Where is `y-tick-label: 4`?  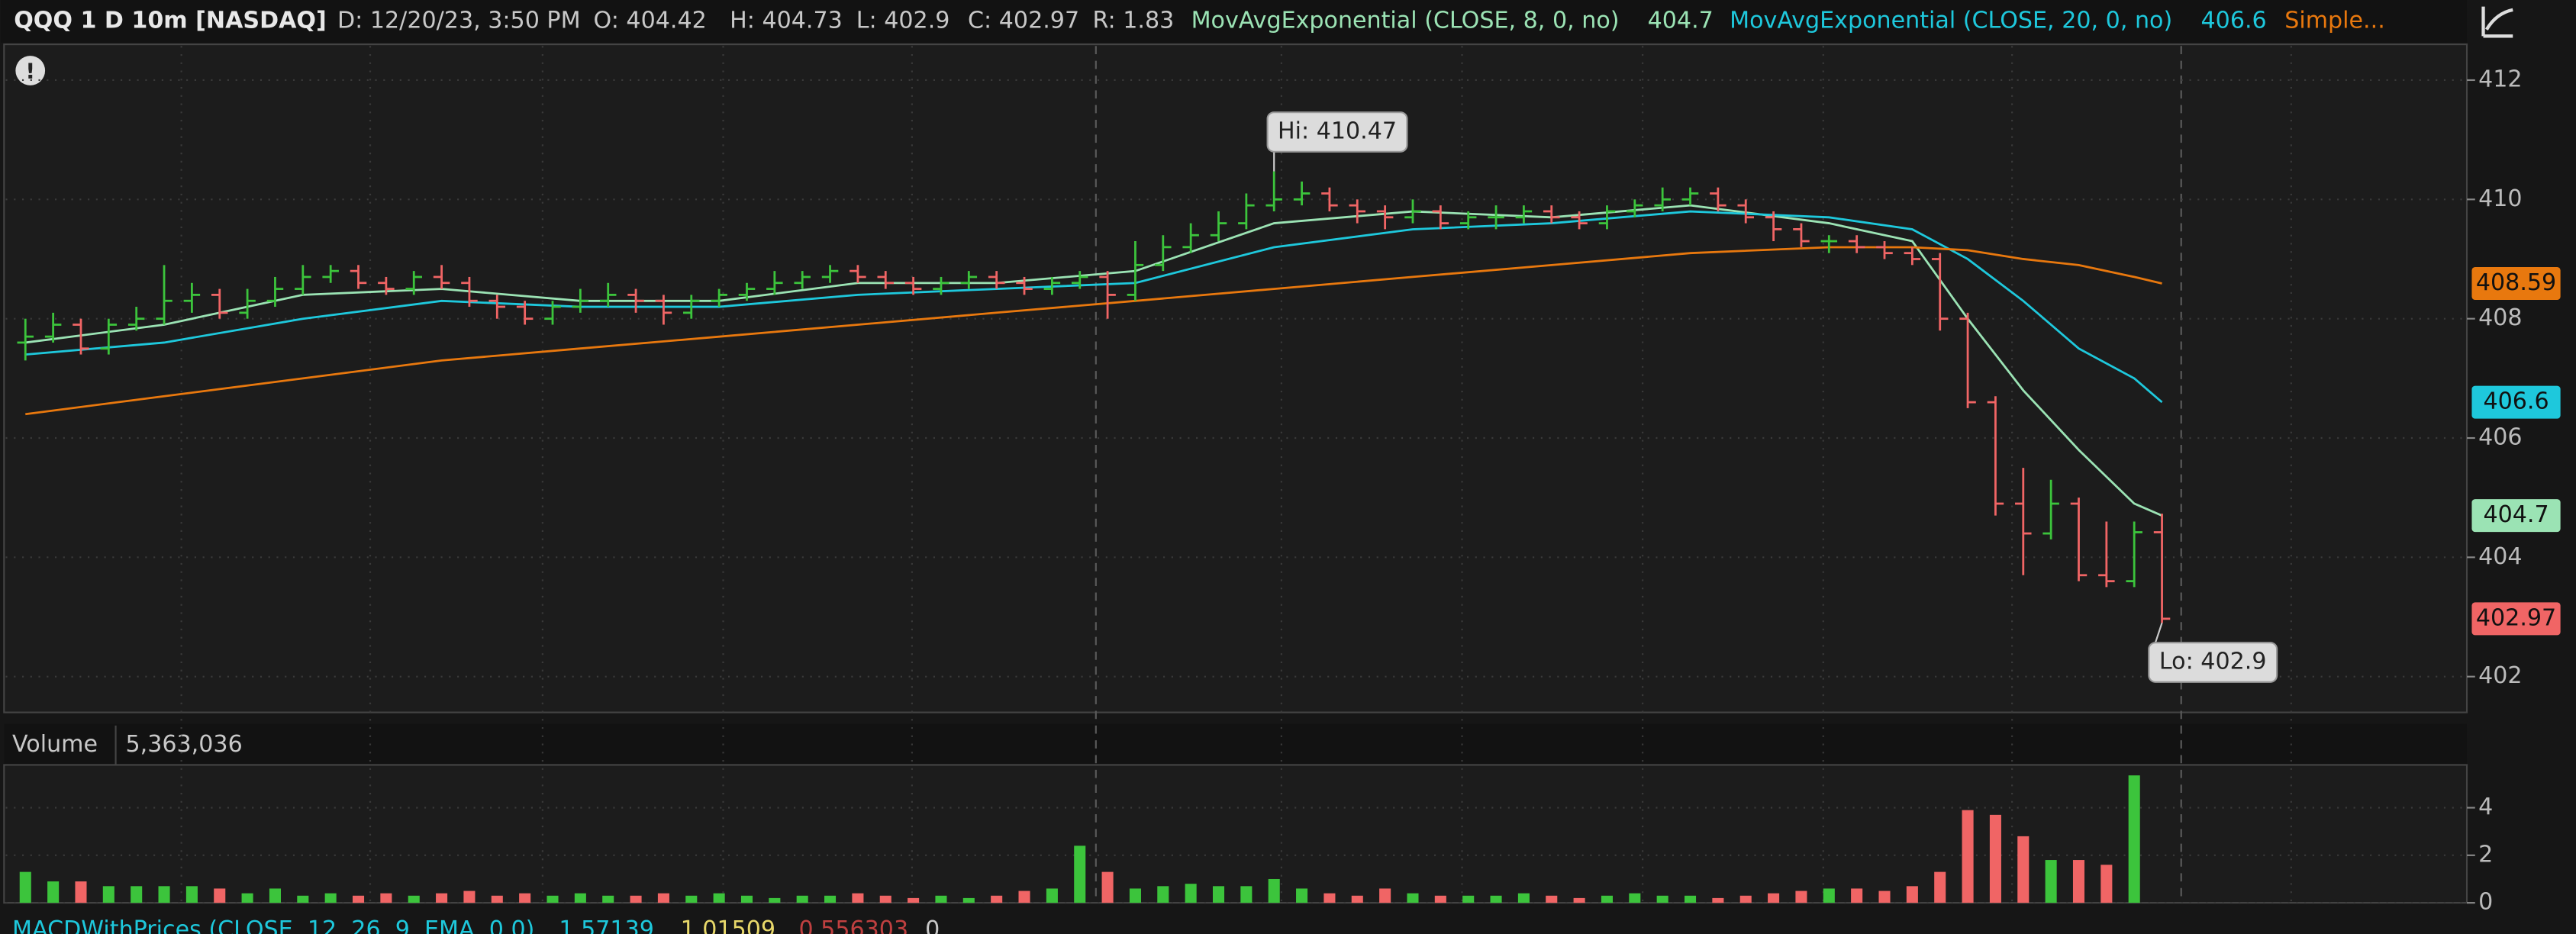
y-tick-label: 4 is located at coordinates (2485, 807).